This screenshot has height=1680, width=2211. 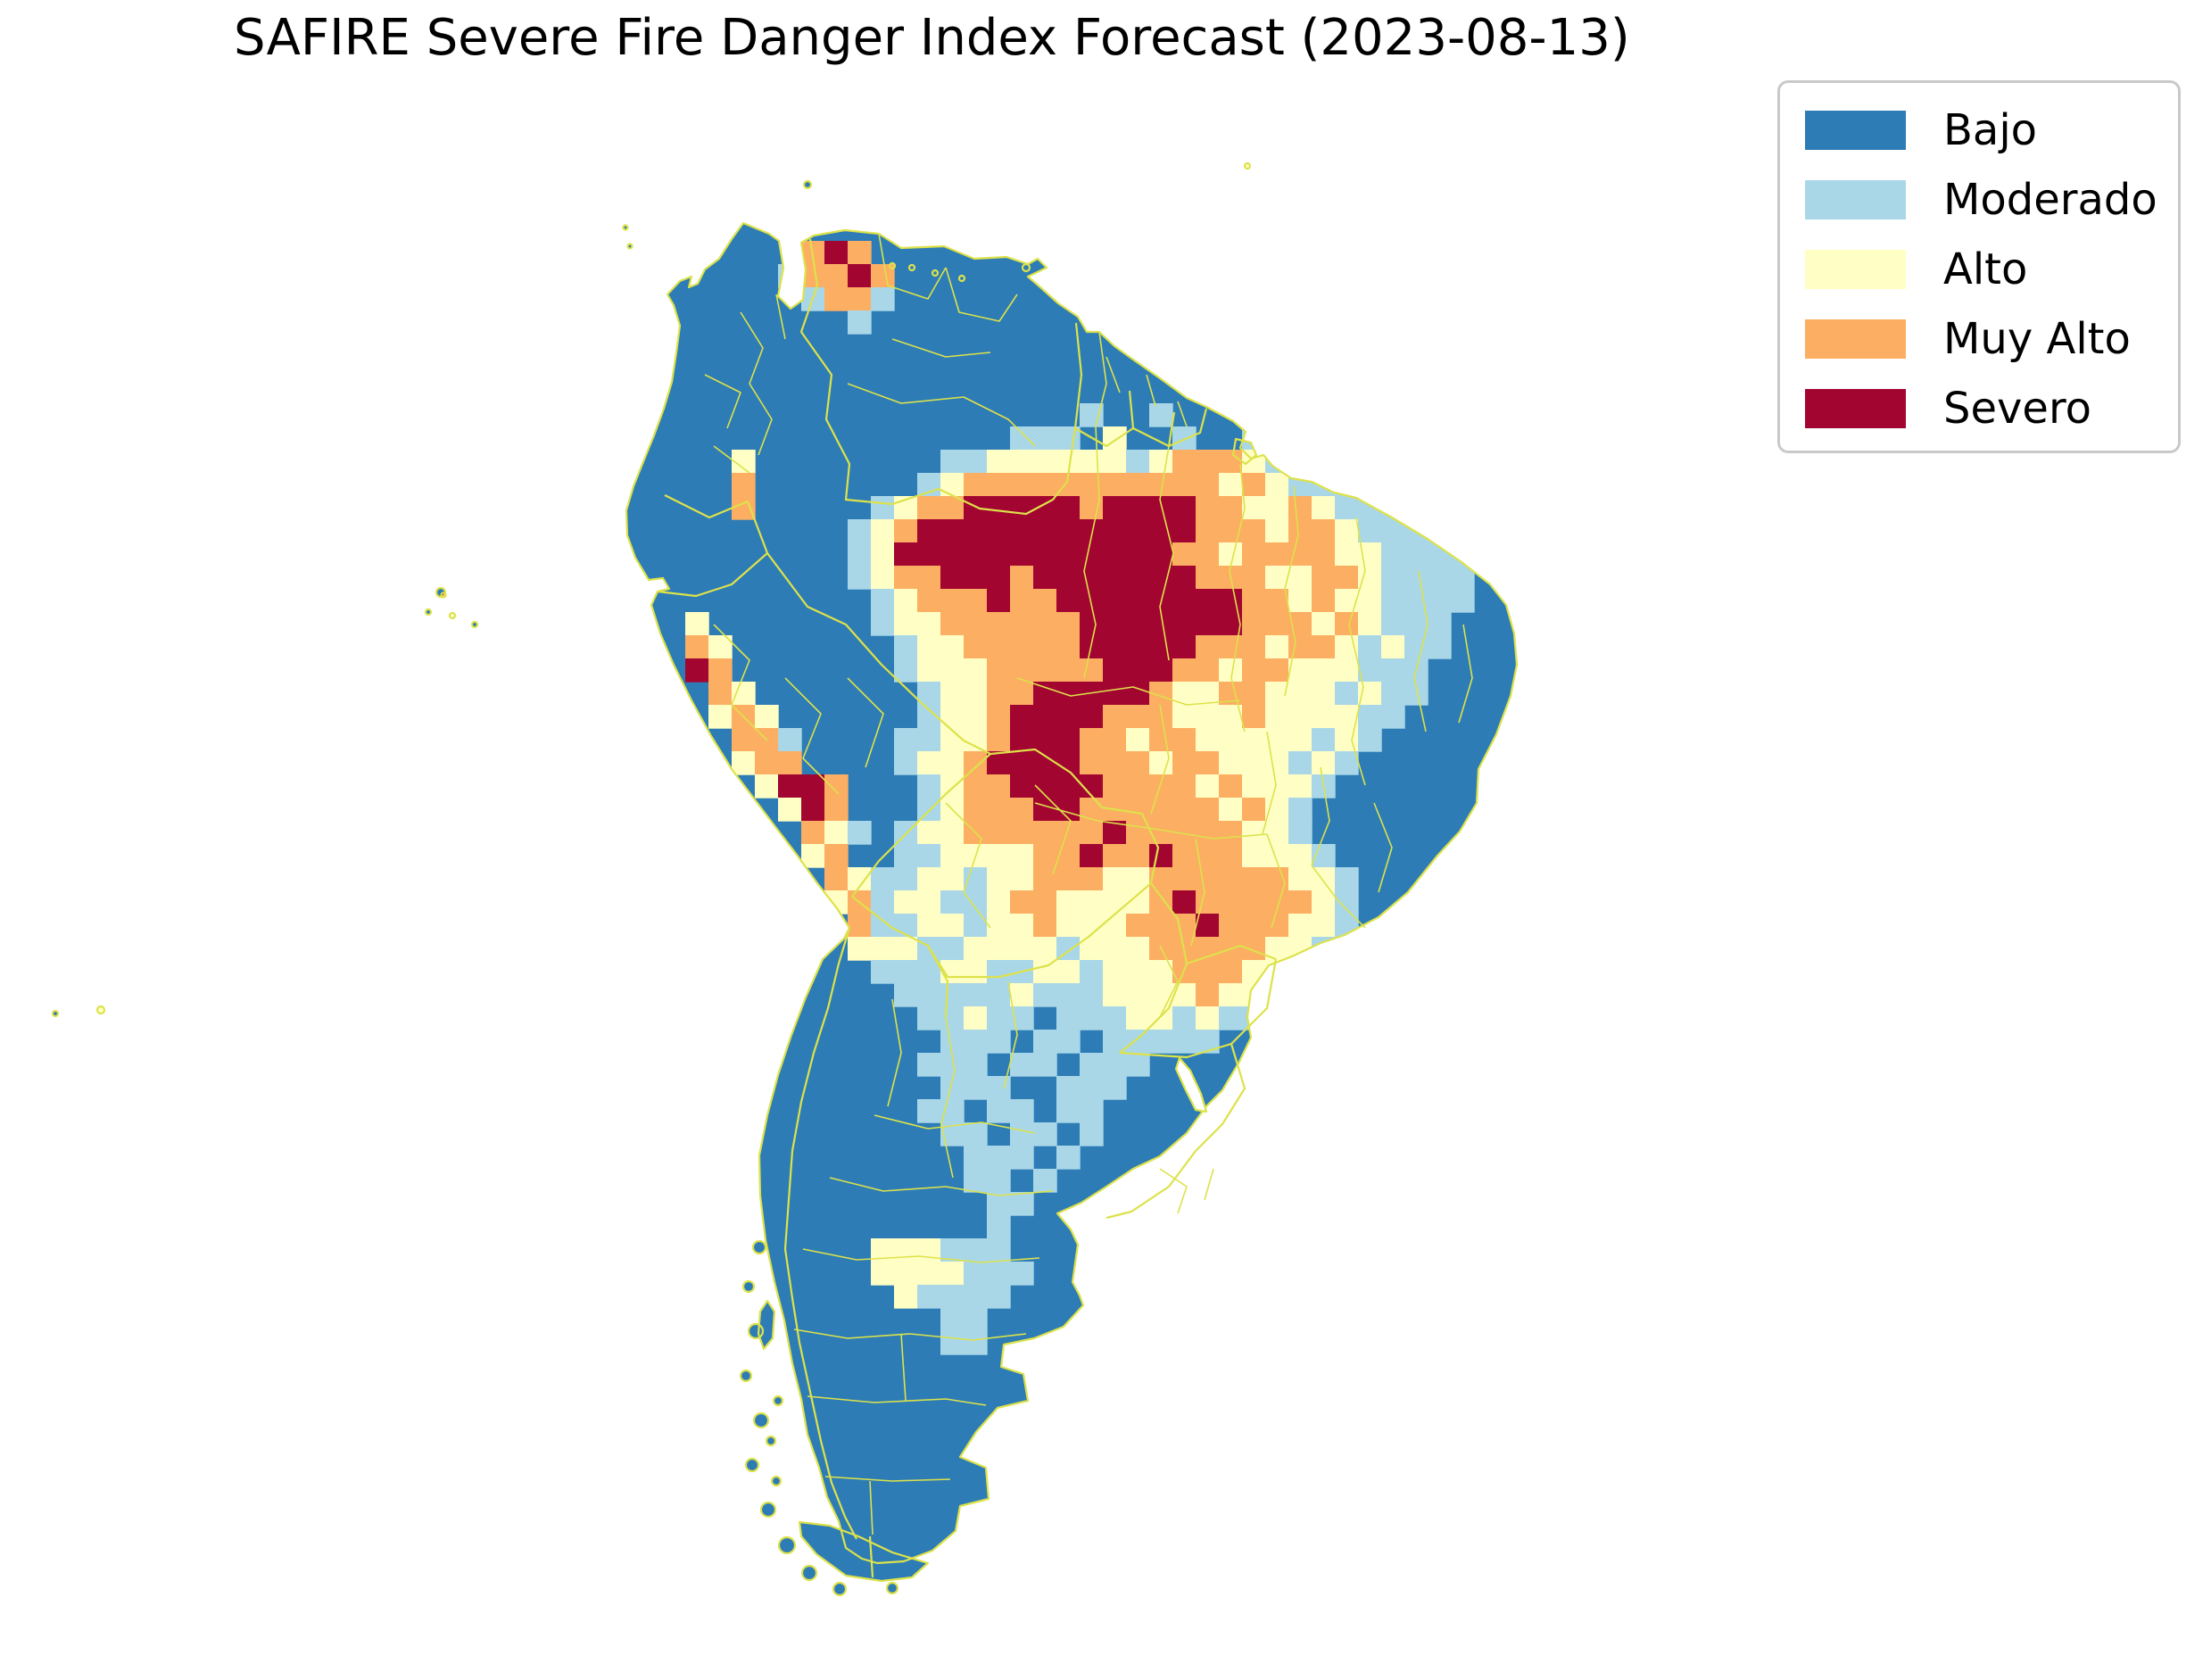 I want to click on legend-swatch-bajo, so click(x=1855, y=130).